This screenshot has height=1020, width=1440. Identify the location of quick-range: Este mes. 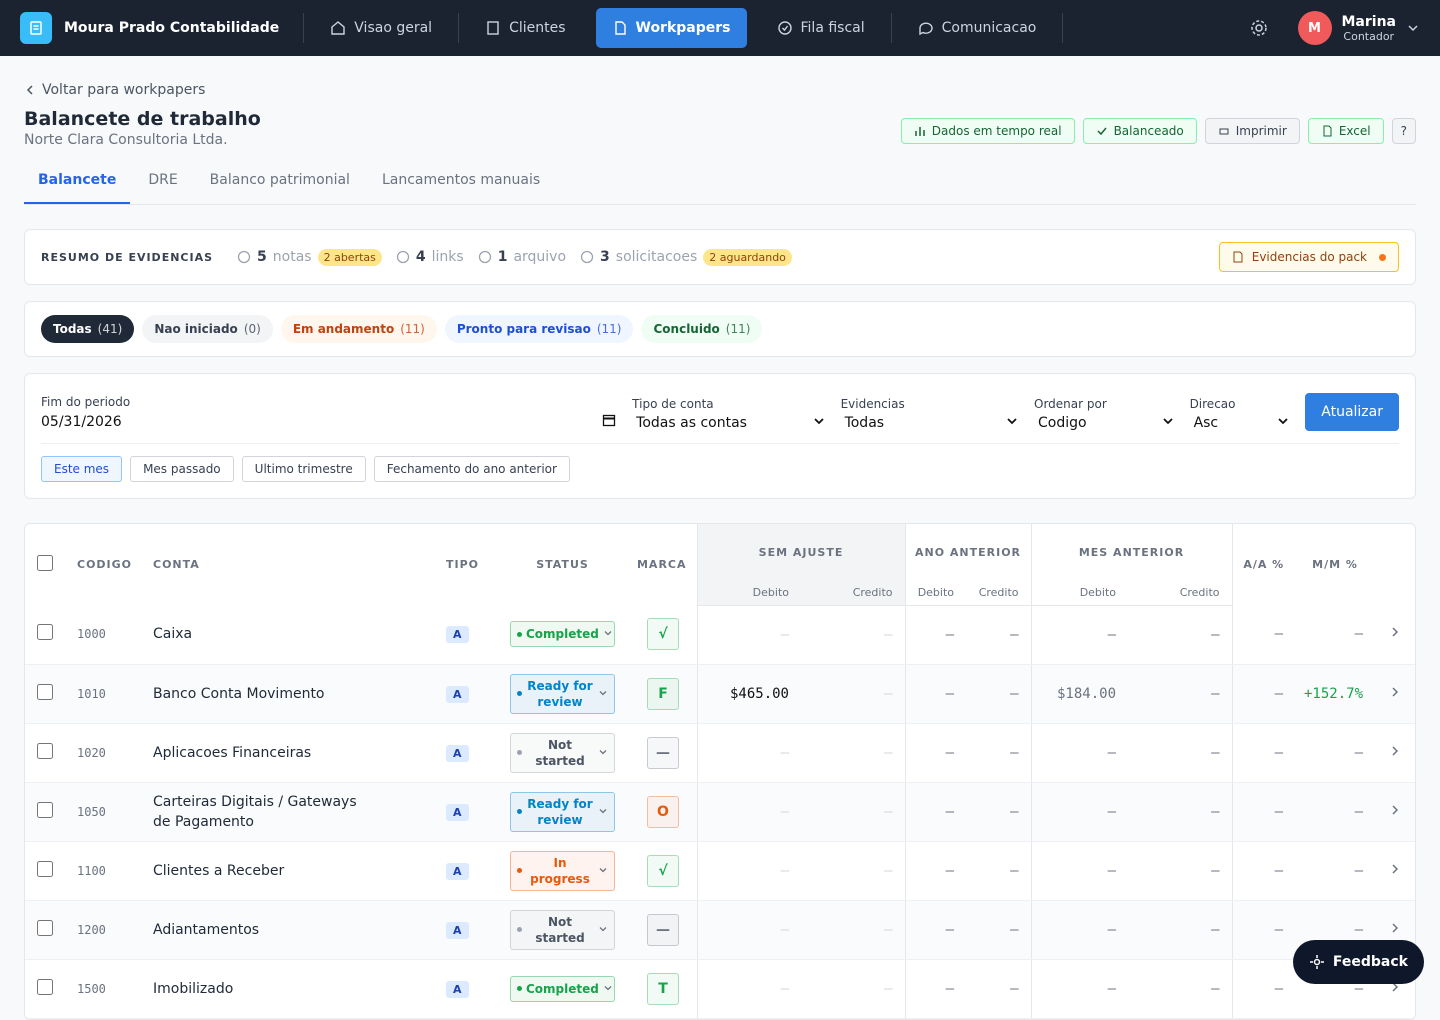
(82, 469).